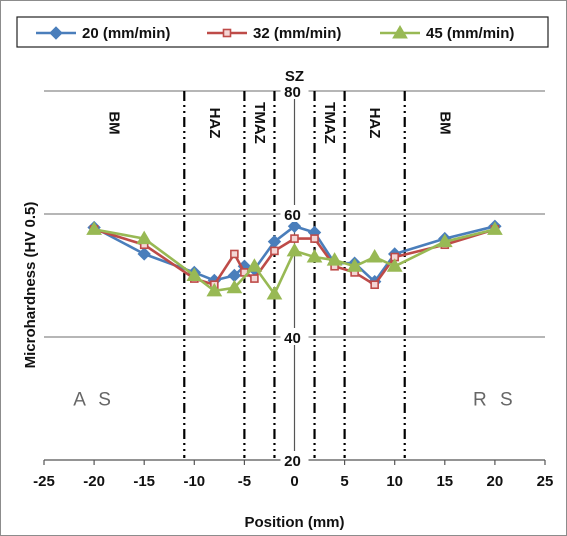 The height and width of the screenshot is (536, 567). I want to click on x-tick-label: 25, so click(545, 481).